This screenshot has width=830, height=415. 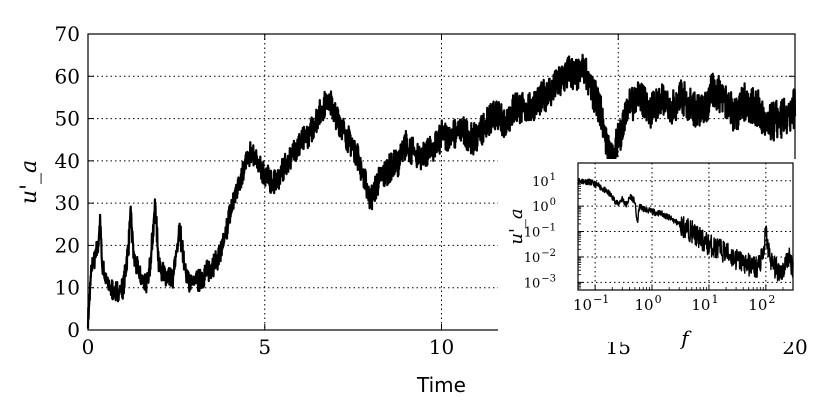 I want to click on main-x-tick-label: 5, so click(x=264, y=347).